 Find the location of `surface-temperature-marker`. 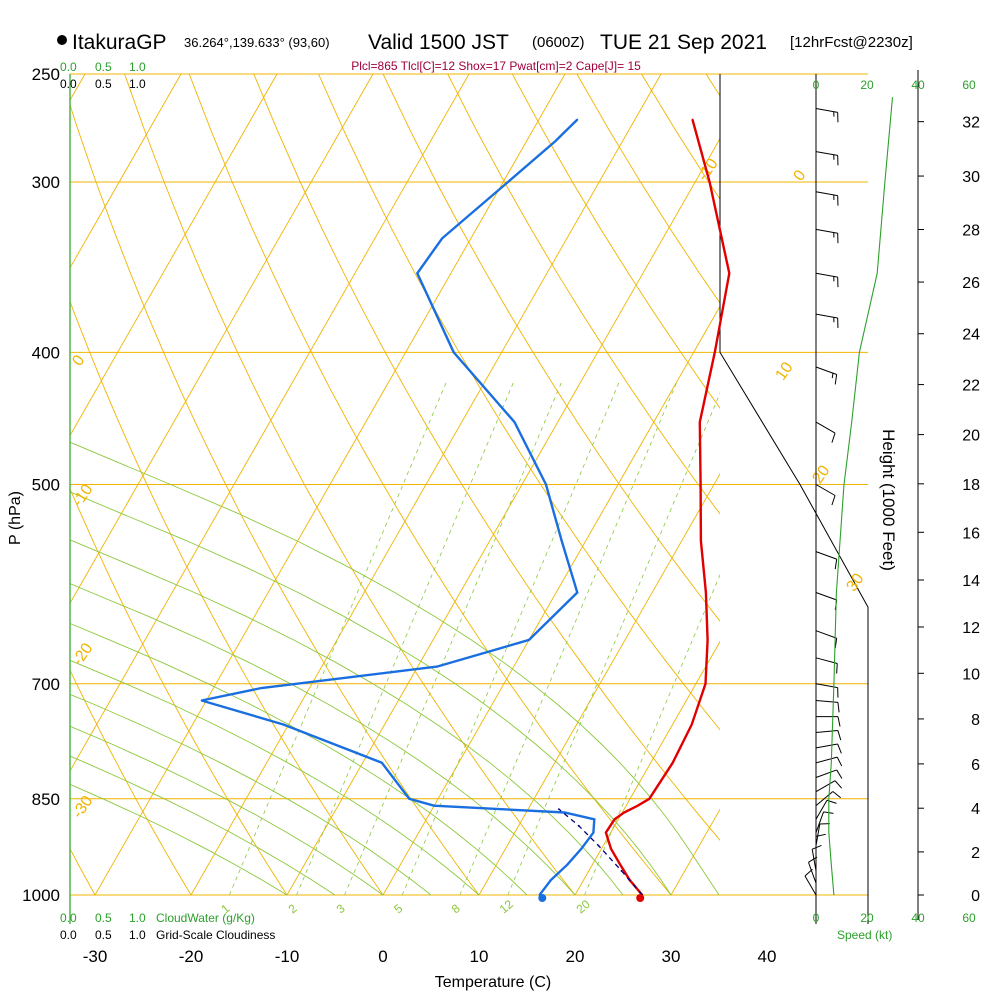

surface-temperature-marker is located at coordinates (640, 898).